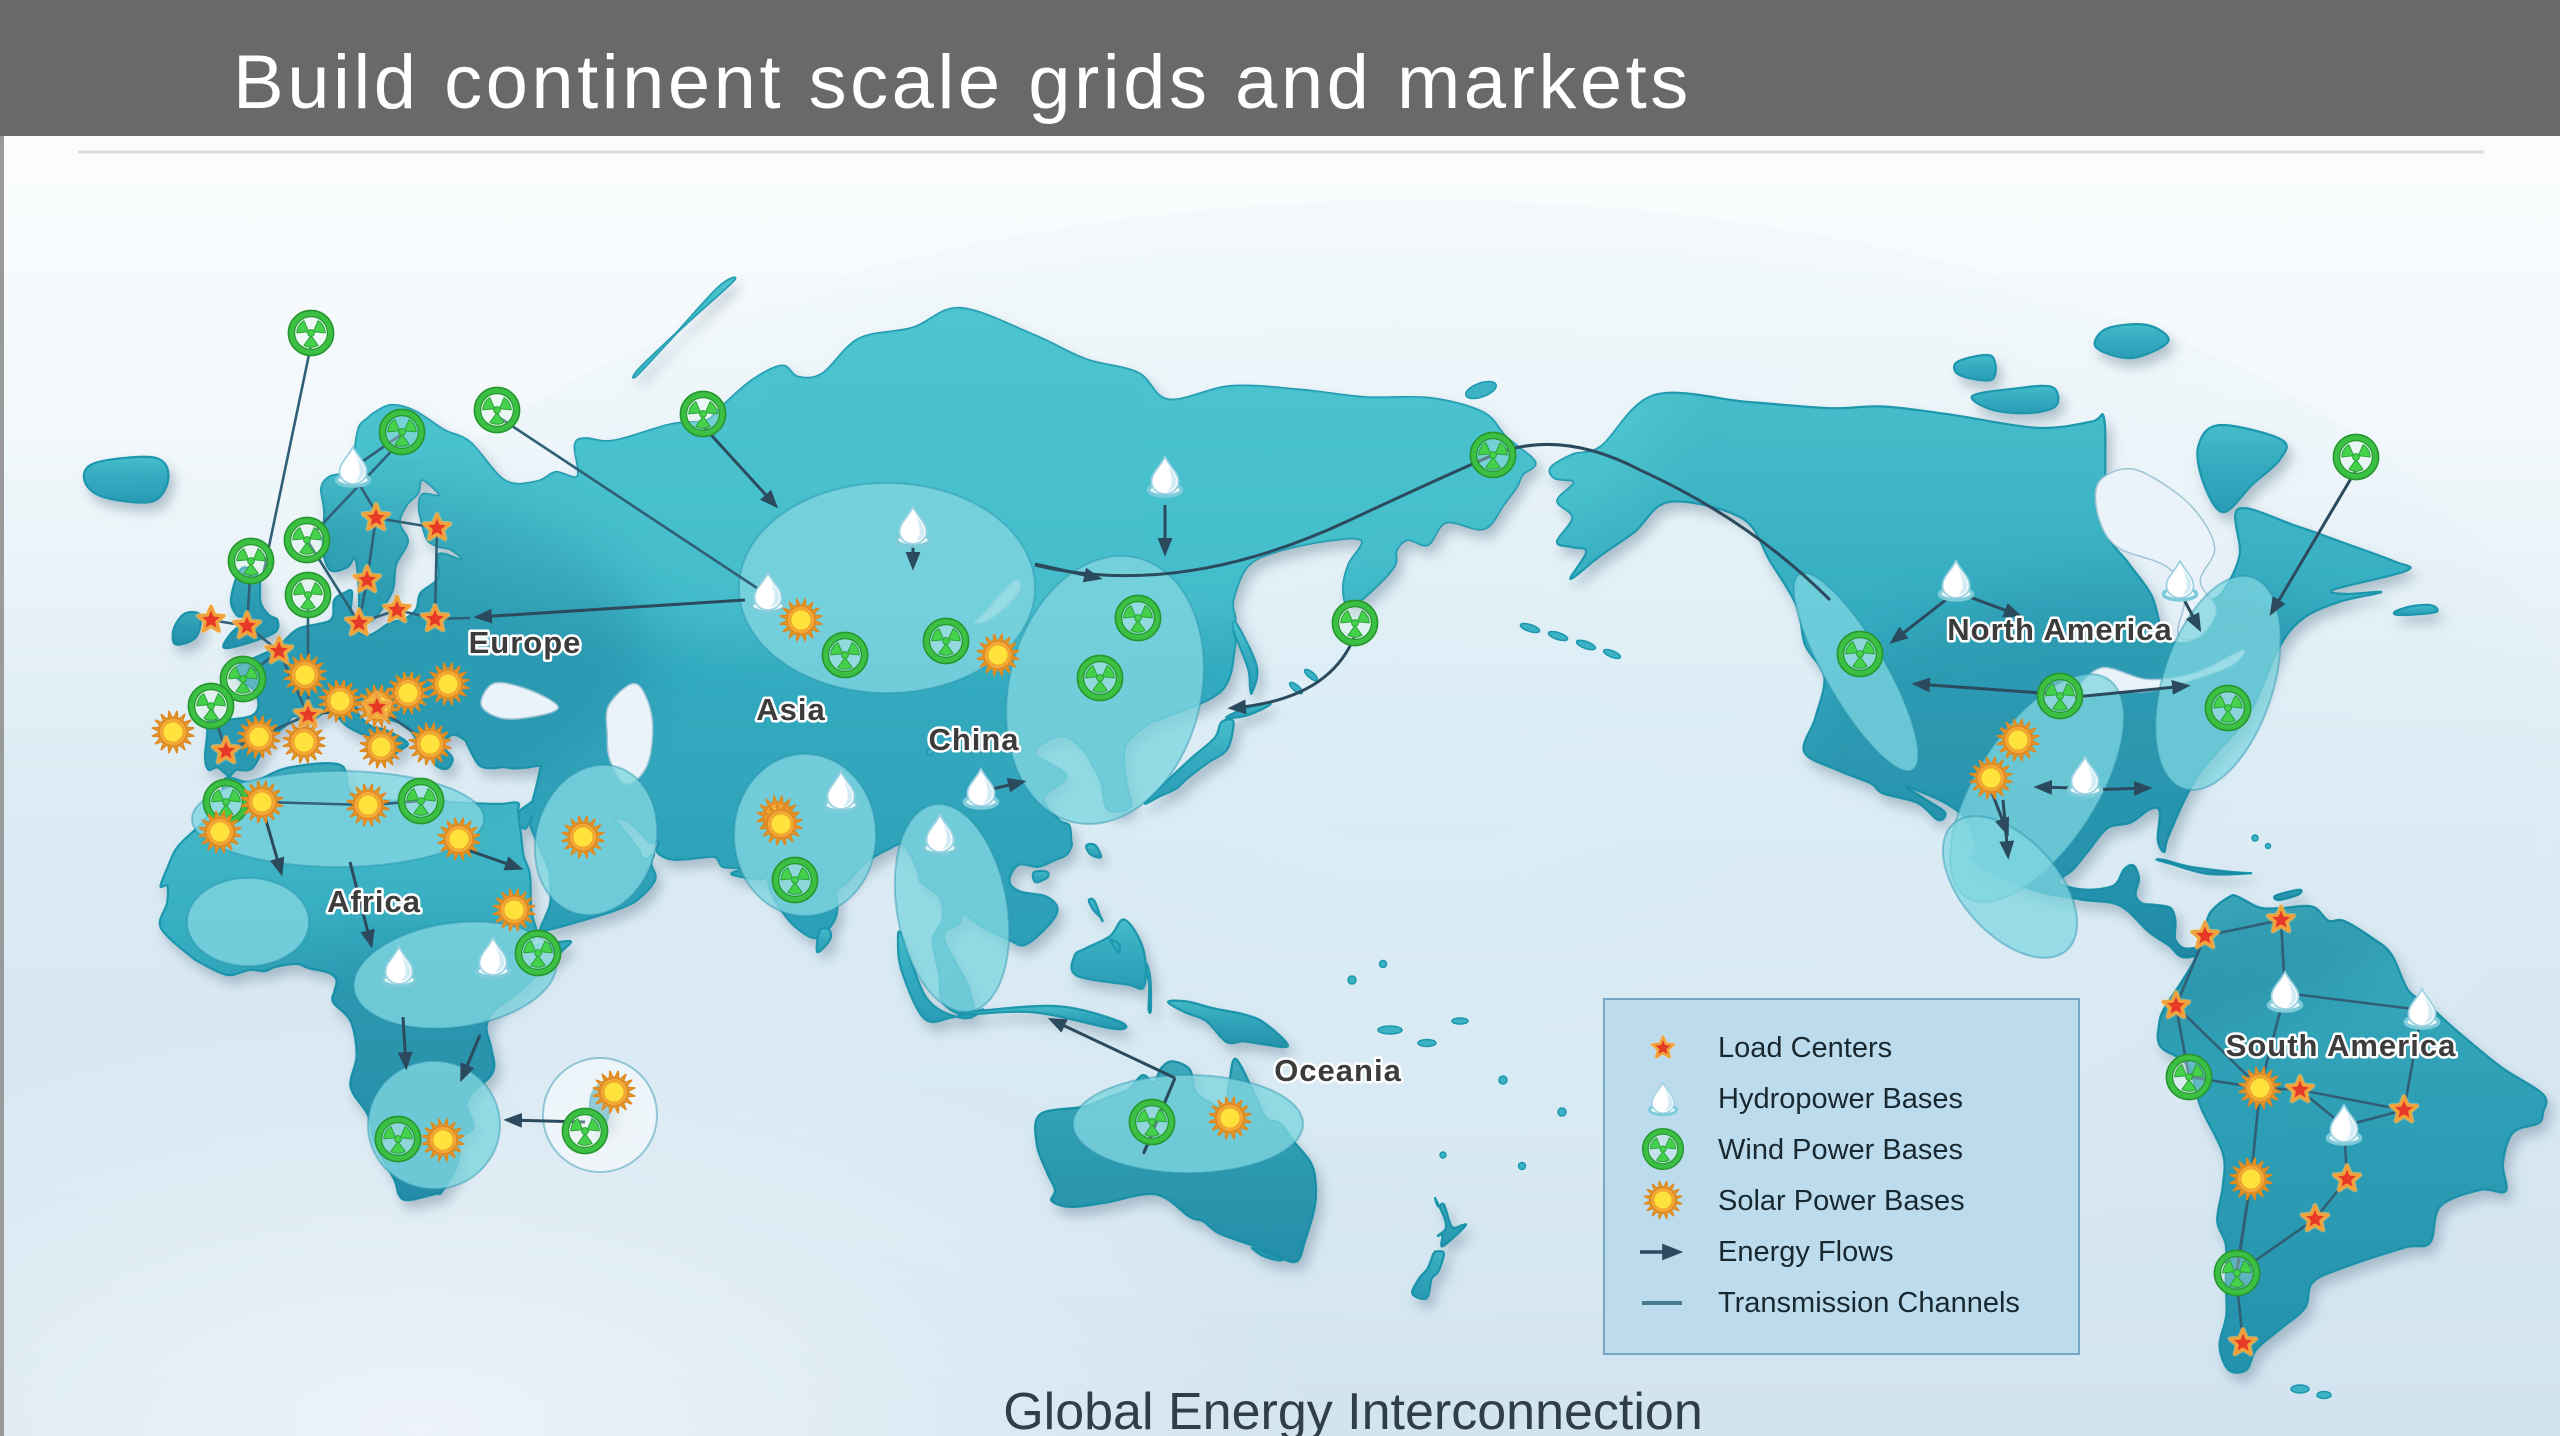 The image size is (2560, 1436). Describe the element at coordinates (790, 709) in the screenshot. I see `svg-text: Asia` at that location.